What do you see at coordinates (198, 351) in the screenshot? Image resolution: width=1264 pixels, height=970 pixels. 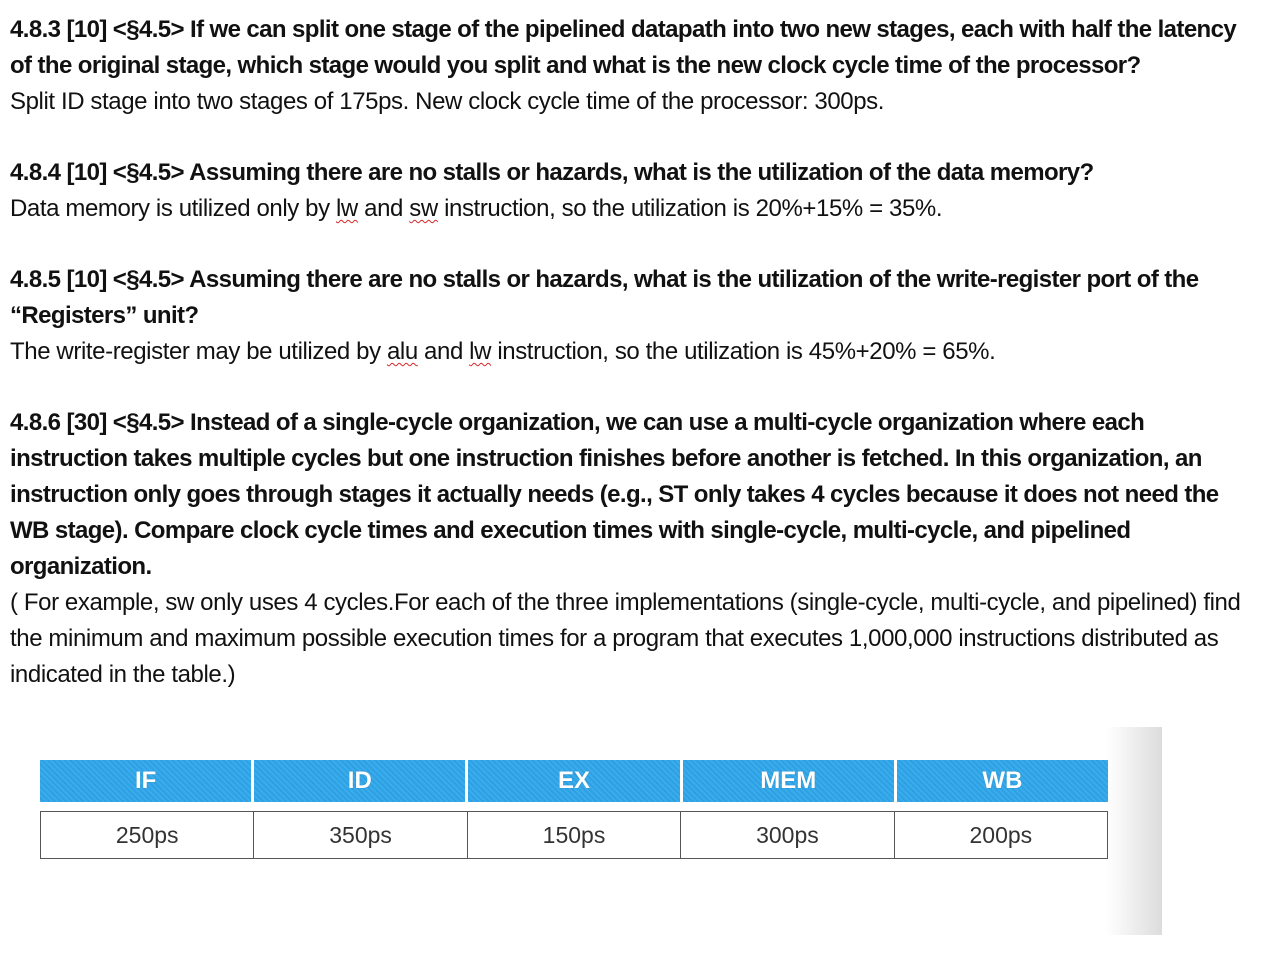 I see `answer-text: The write-register may be utilized by` at bounding box center [198, 351].